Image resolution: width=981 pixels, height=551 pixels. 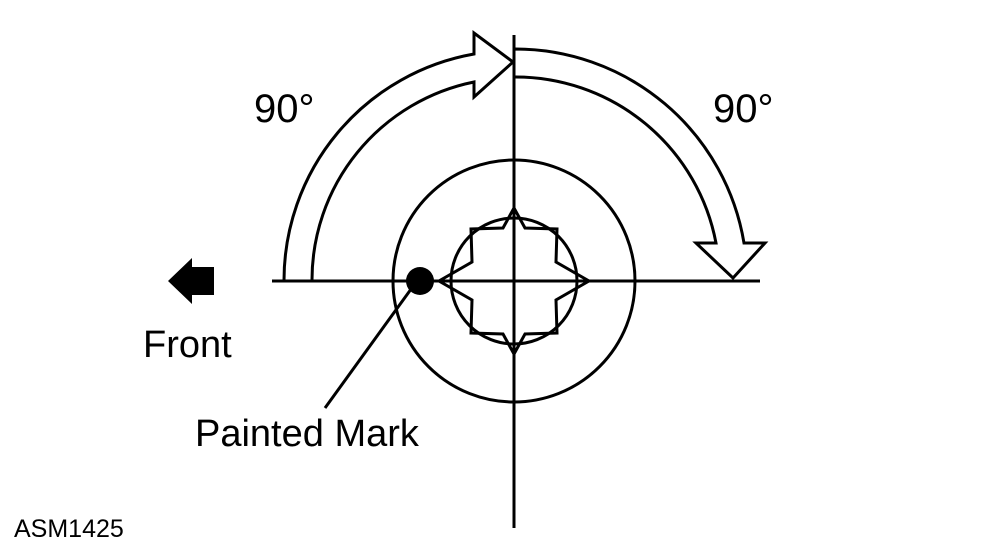 I want to click on figure-code-label: ASM1425, so click(x=69, y=529).